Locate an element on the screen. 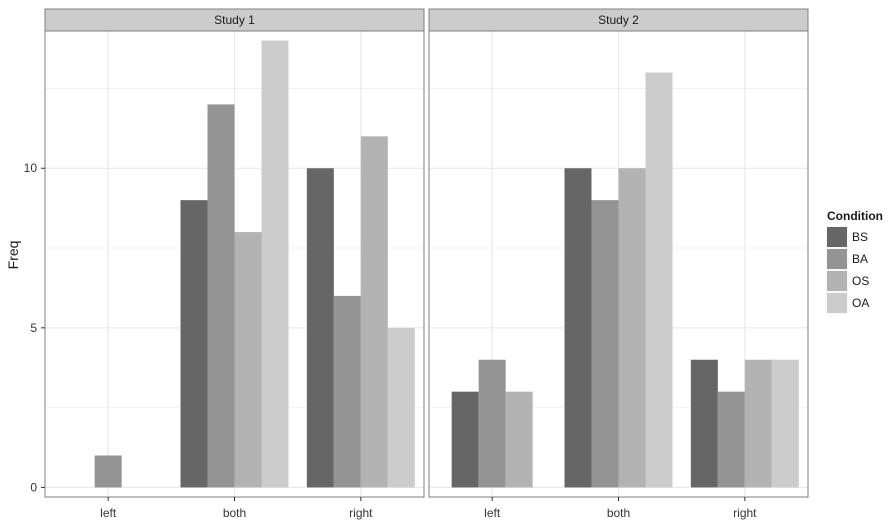 The width and height of the screenshot is (892, 531). legend-item-bs: BS is located at coordinates (846, 237).